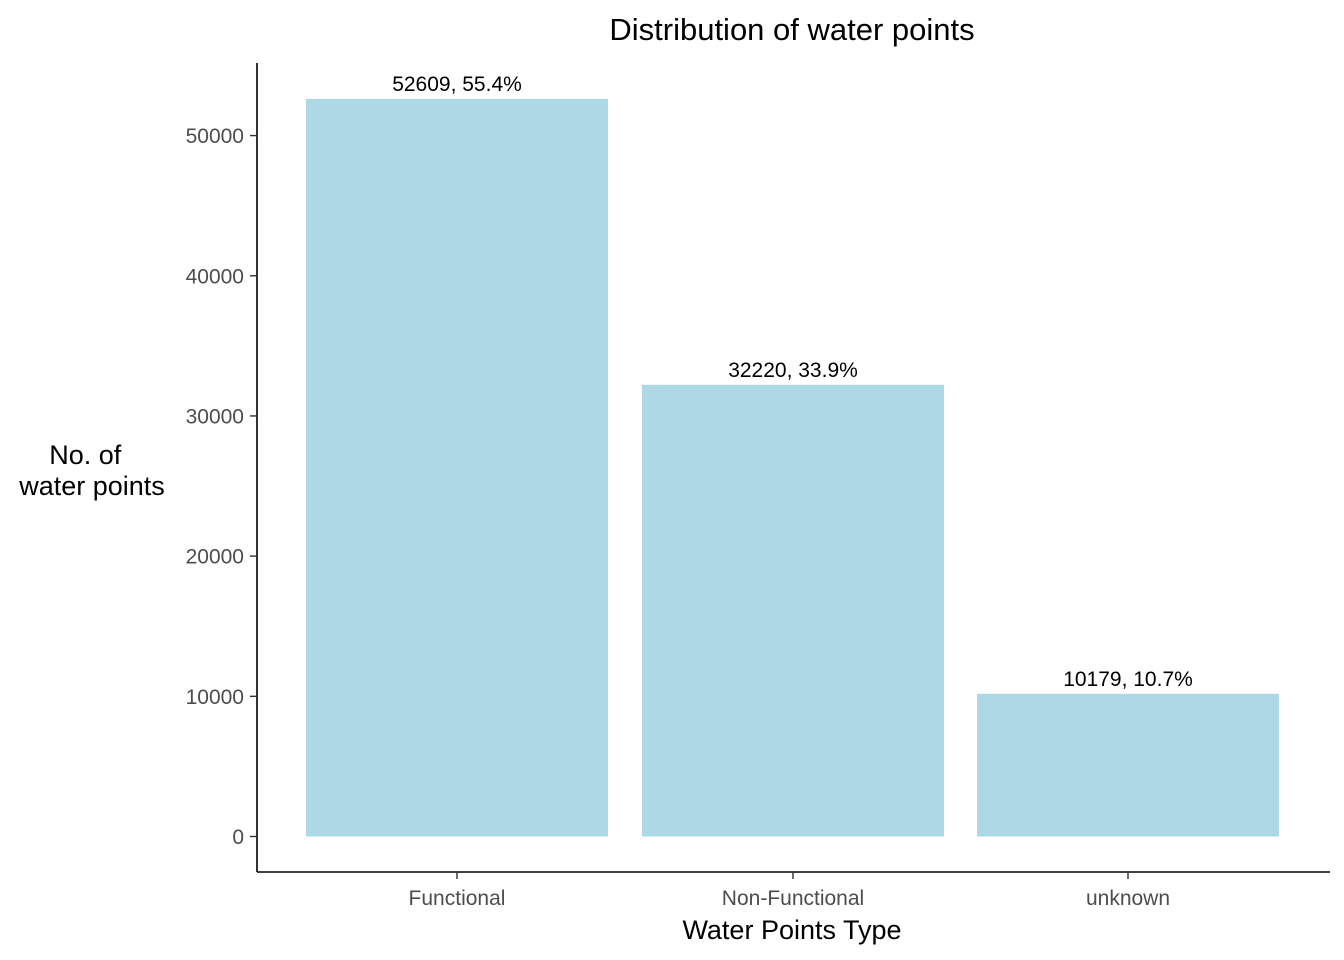 Image resolution: width=1344 pixels, height=960 pixels. I want to click on y-tick-label: 0, so click(238, 837).